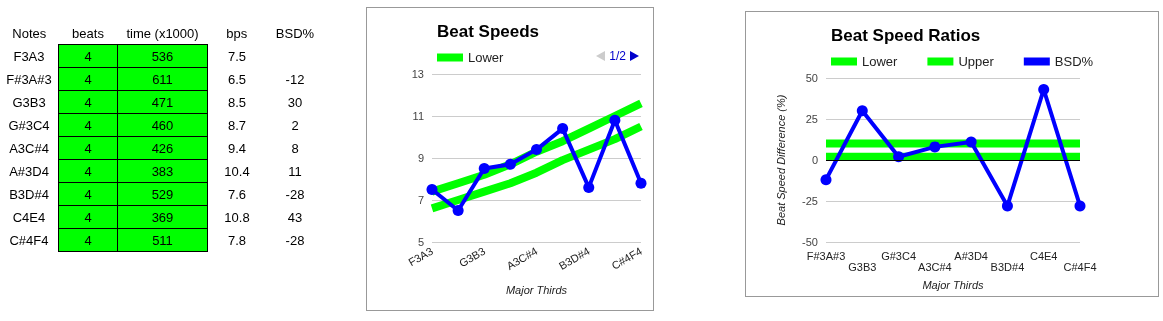  Describe the element at coordinates (162, 217) in the screenshot. I see `text: 369` at that location.